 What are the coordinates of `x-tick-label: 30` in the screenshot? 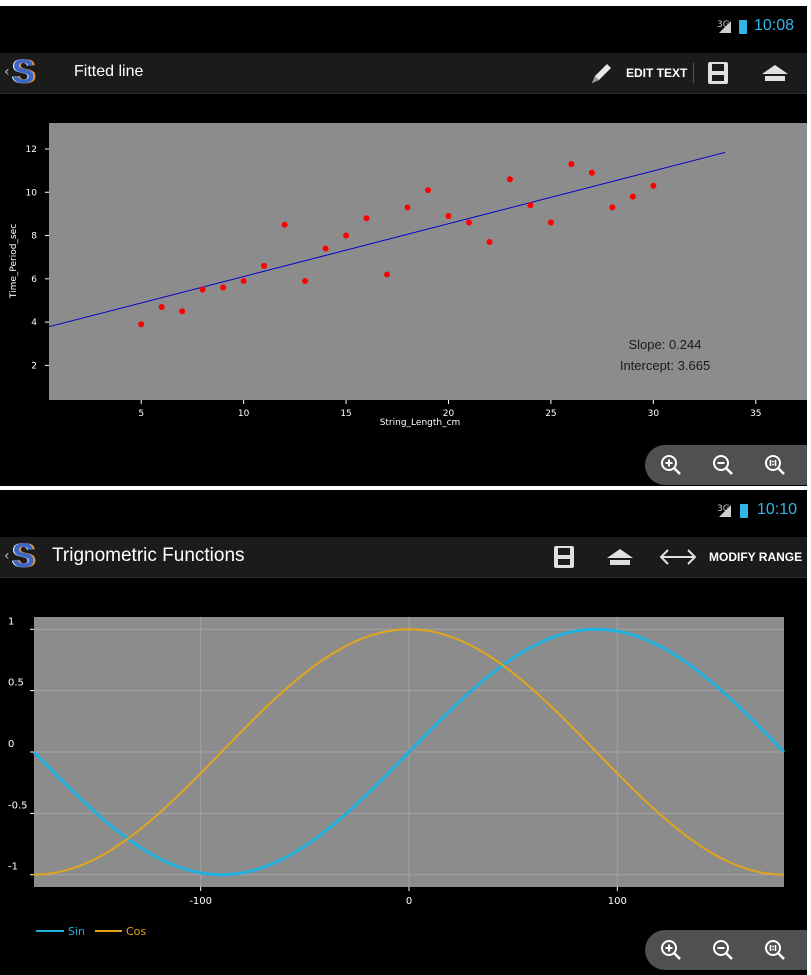 It's located at (654, 414).